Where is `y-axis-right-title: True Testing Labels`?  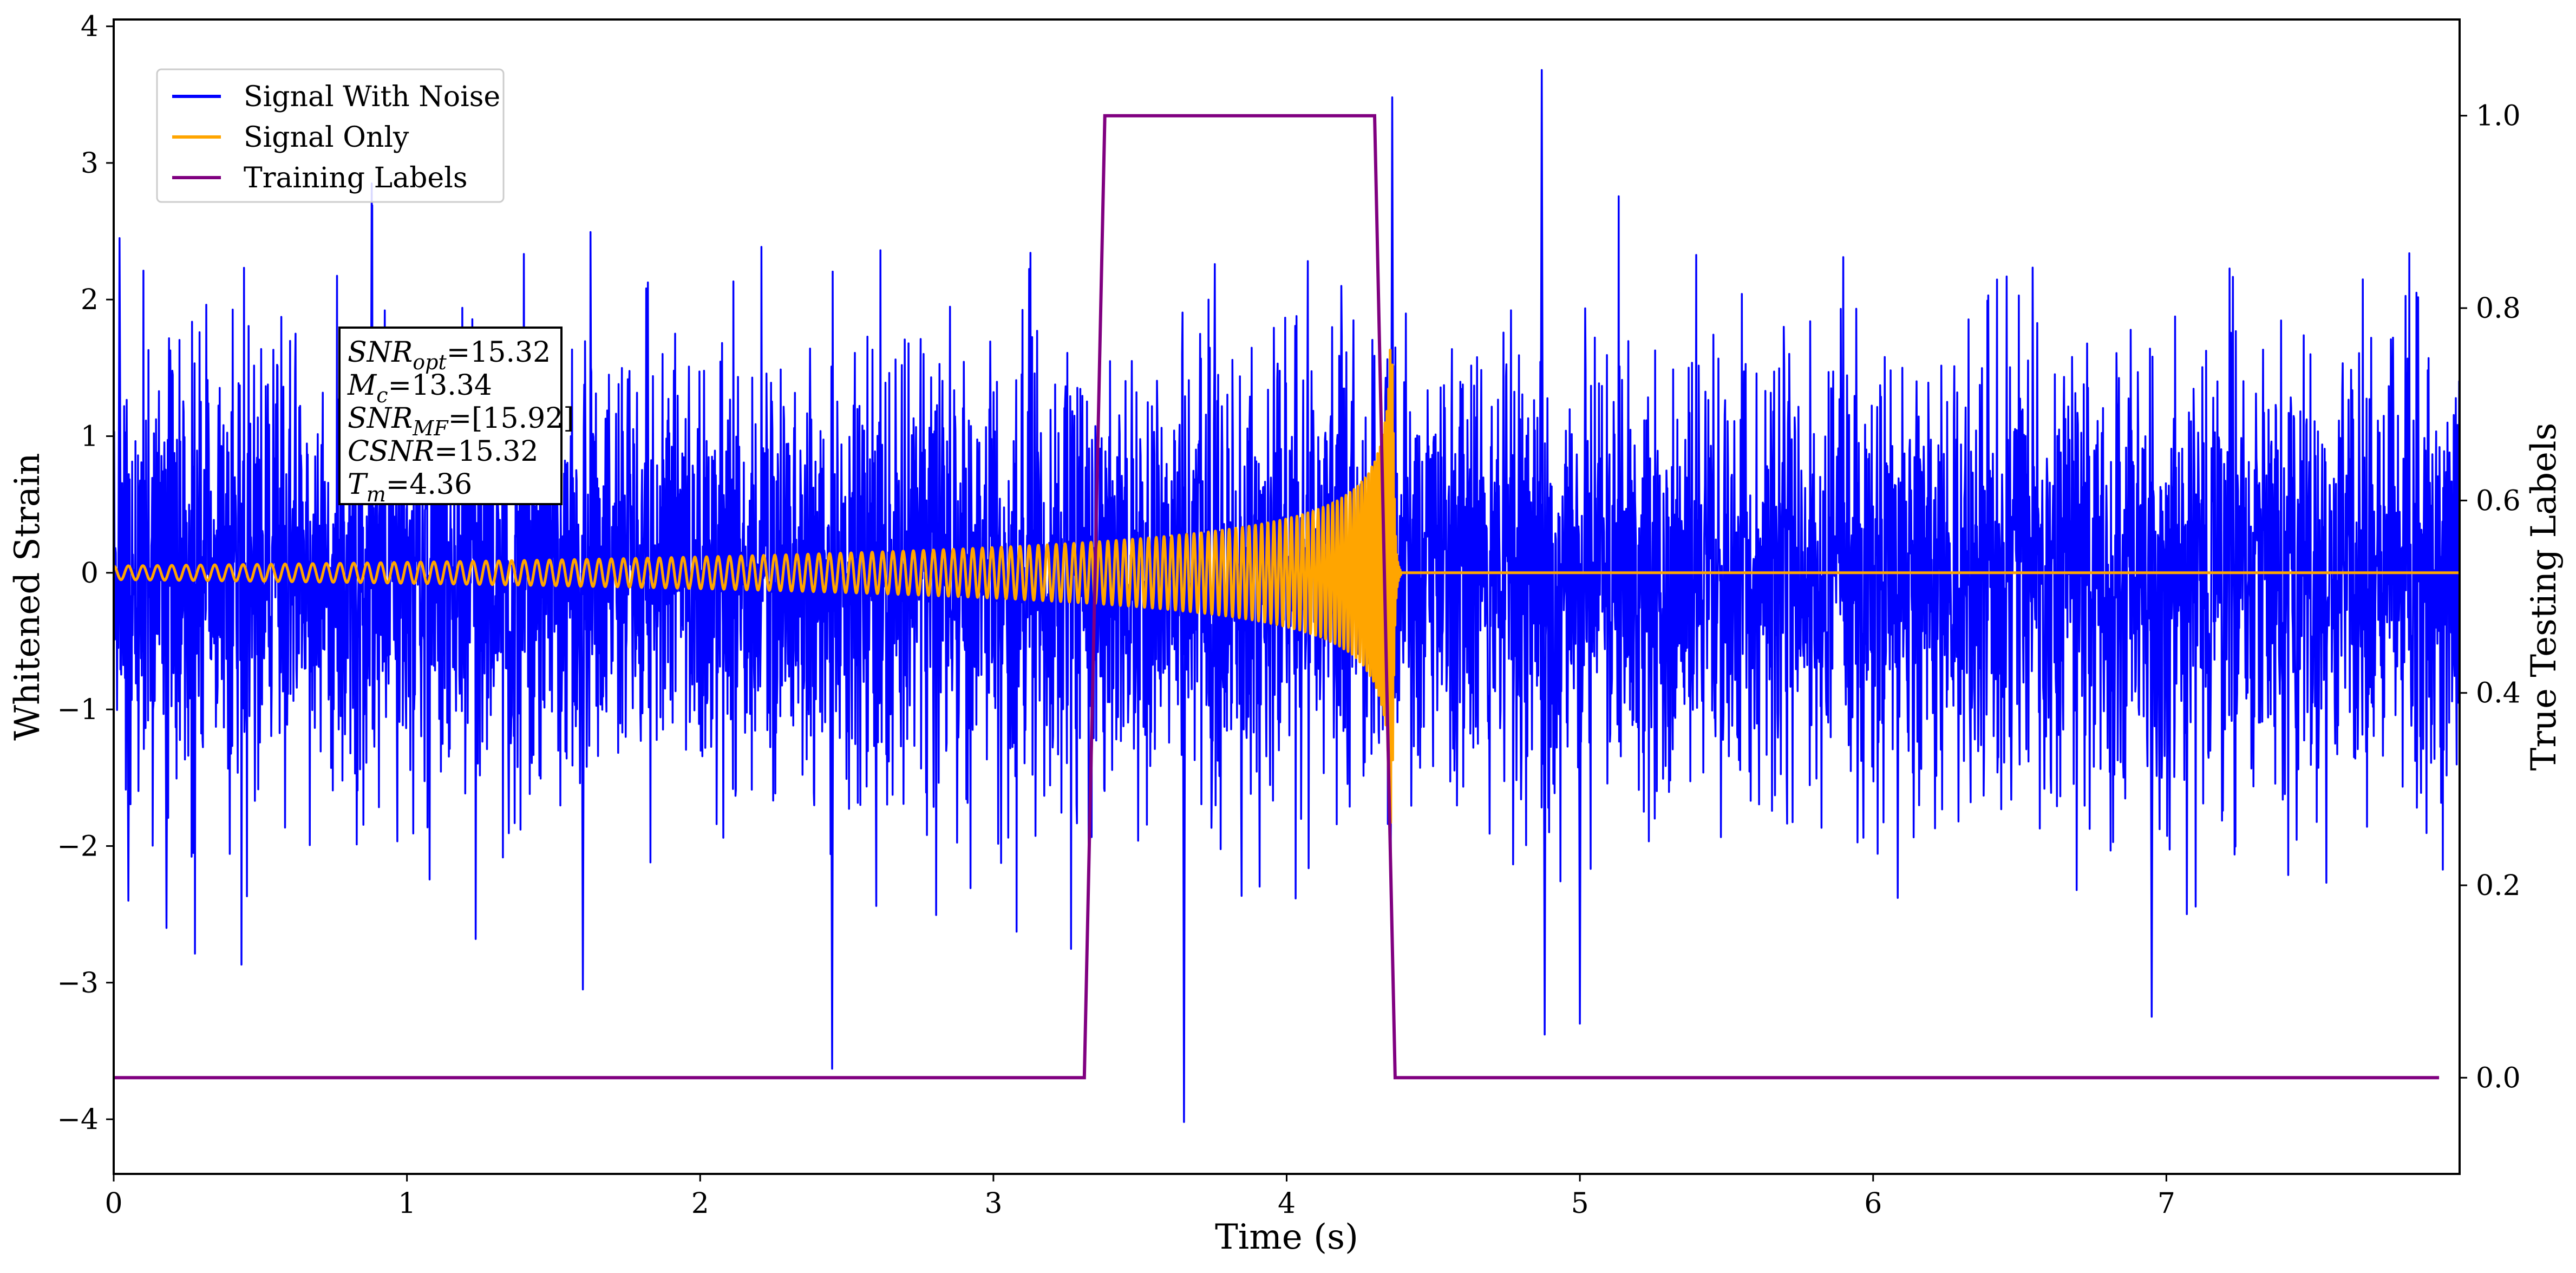 y-axis-right-title: True Testing Labels is located at coordinates (2544, 597).